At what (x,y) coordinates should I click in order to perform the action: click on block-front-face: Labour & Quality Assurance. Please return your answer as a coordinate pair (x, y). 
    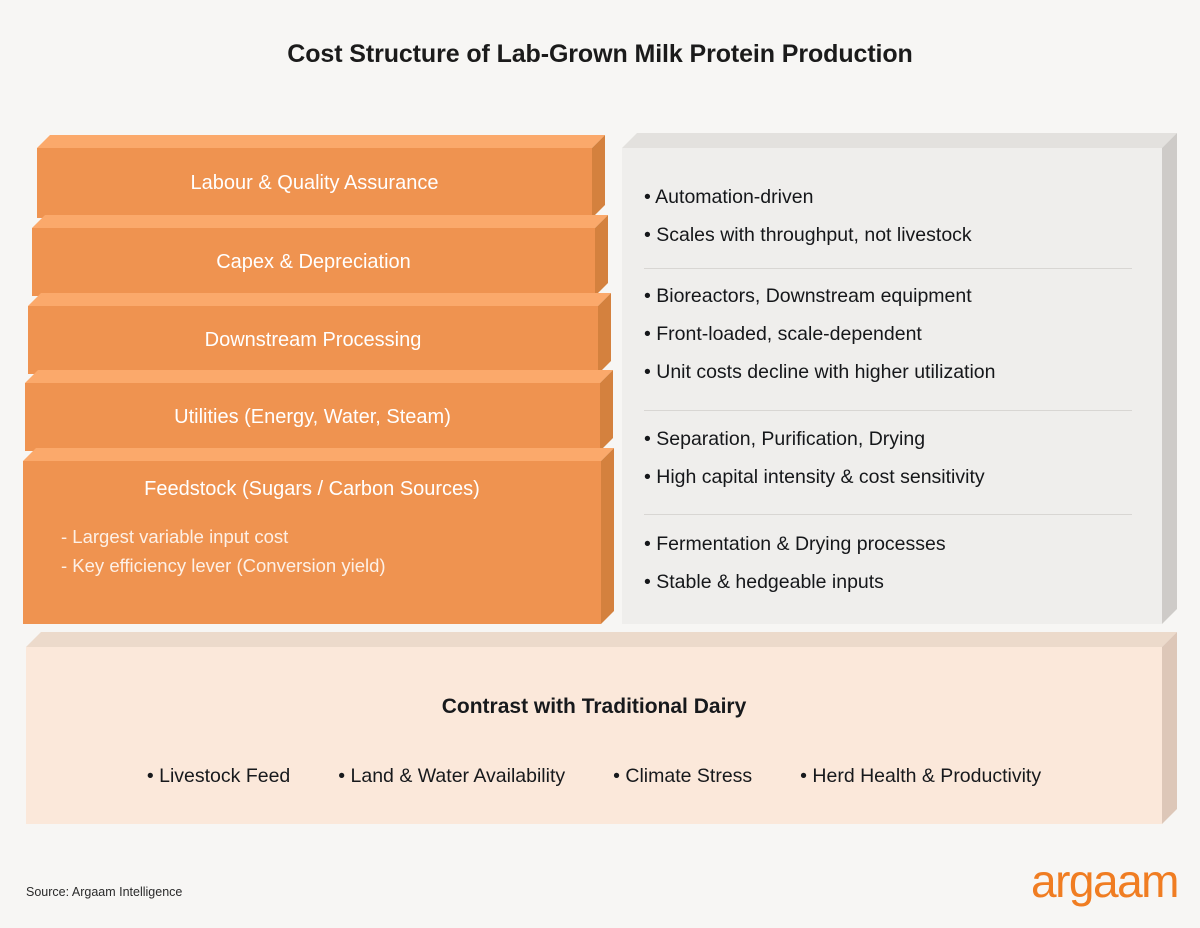
    Looking at the image, I should click on (314, 183).